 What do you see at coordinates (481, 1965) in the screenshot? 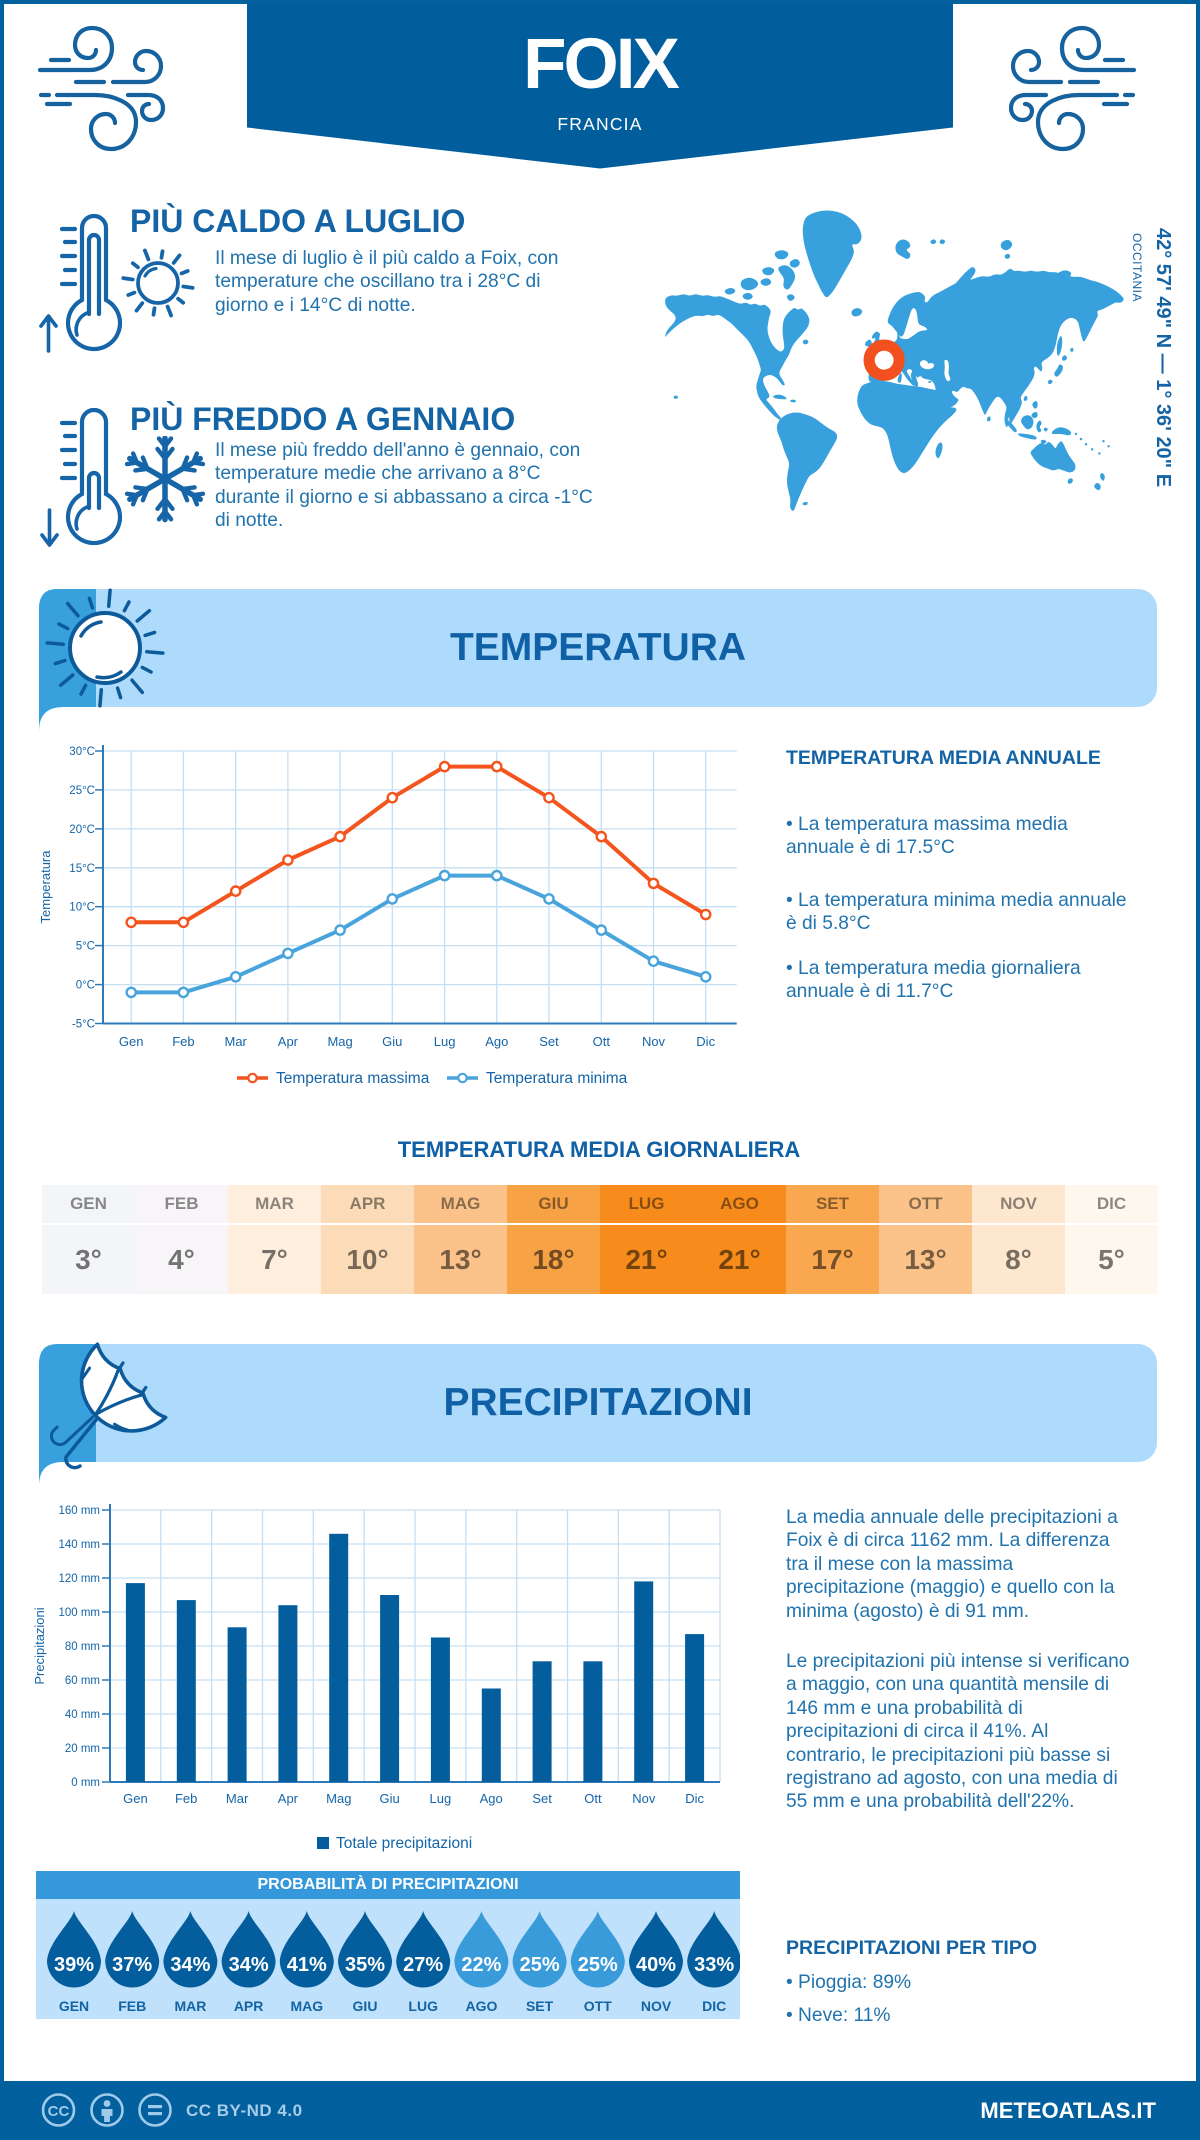
I see `svg-text: 22%` at bounding box center [481, 1965].